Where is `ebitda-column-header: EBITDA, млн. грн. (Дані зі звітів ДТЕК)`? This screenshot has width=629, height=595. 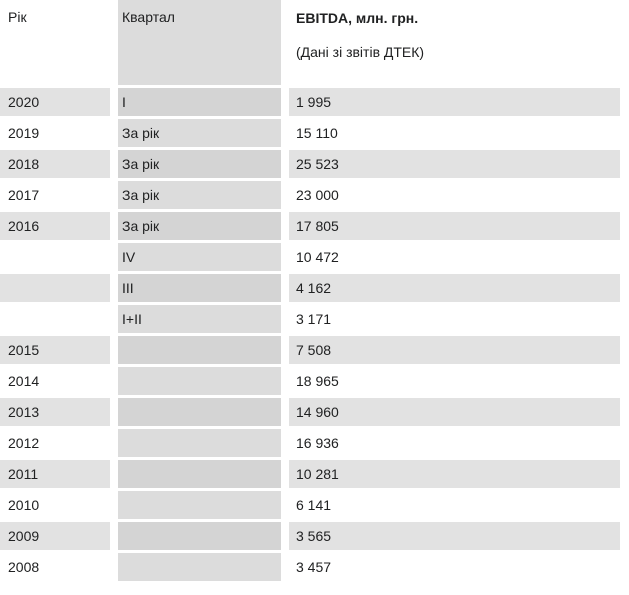 ebitda-column-header: EBITDA, млн. грн. (Дані зі звітів ДТЕК) is located at coordinates (454, 42).